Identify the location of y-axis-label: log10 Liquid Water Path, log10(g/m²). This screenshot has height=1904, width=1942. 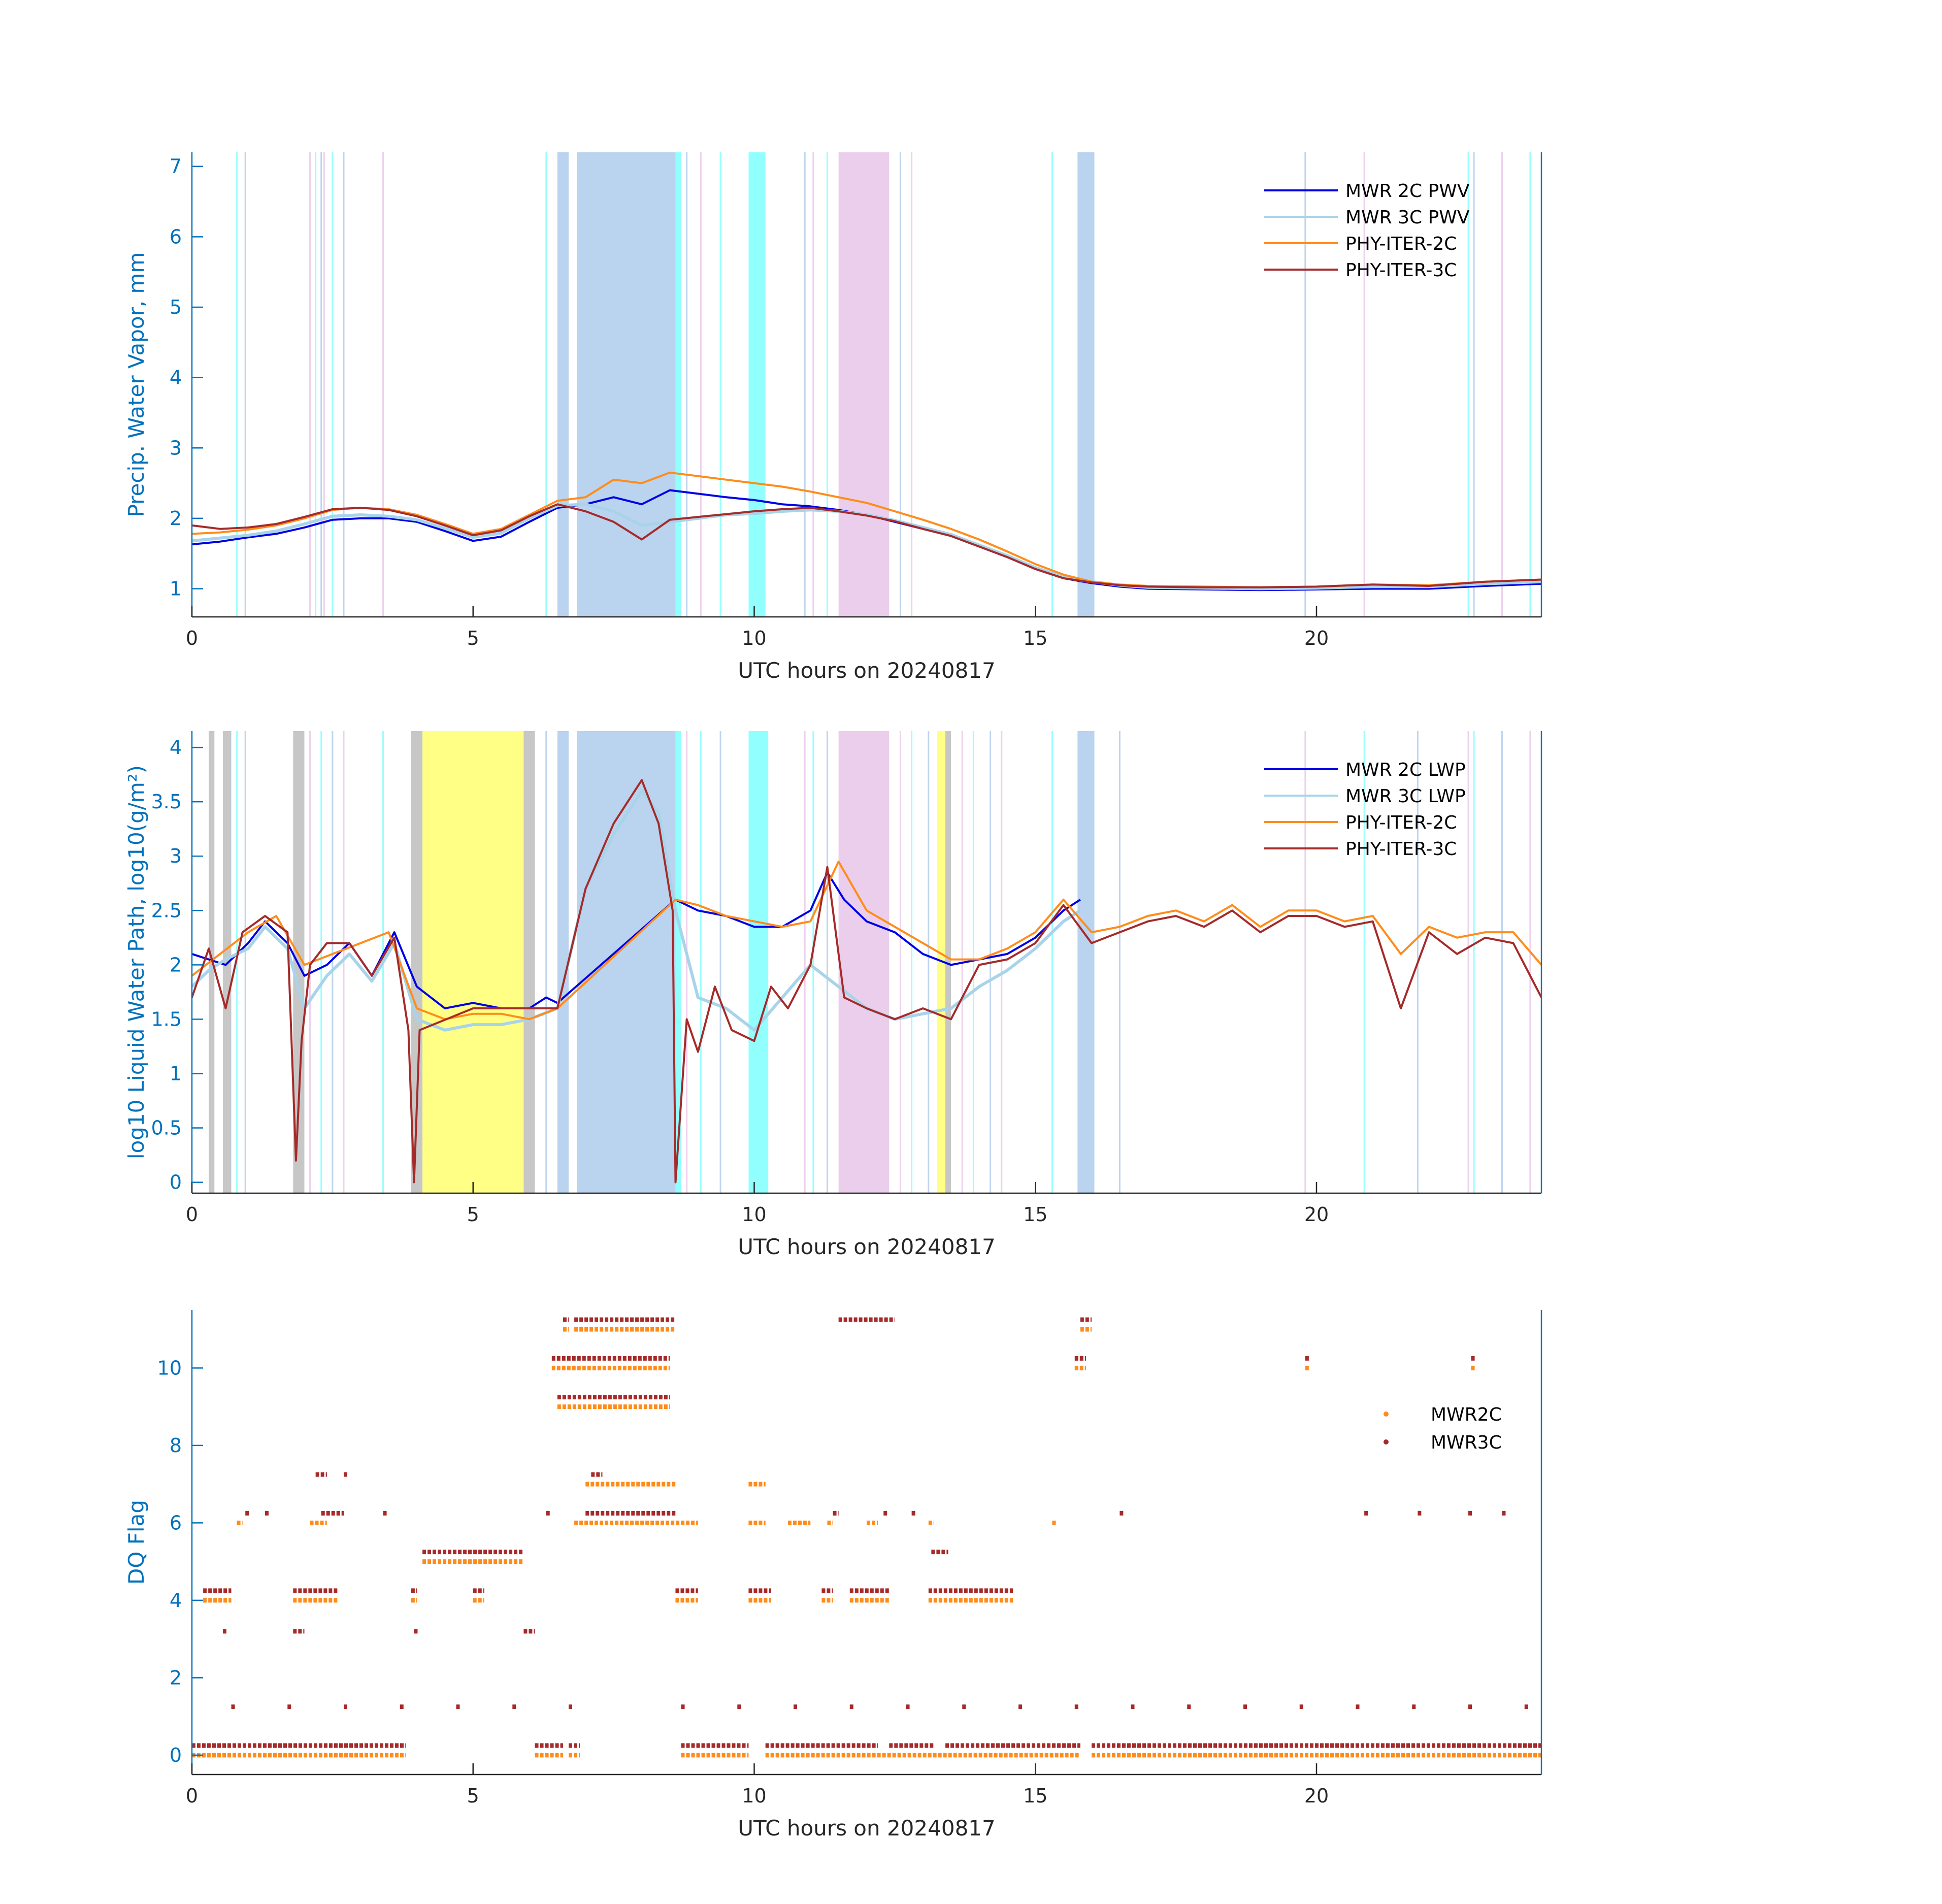
(136, 962).